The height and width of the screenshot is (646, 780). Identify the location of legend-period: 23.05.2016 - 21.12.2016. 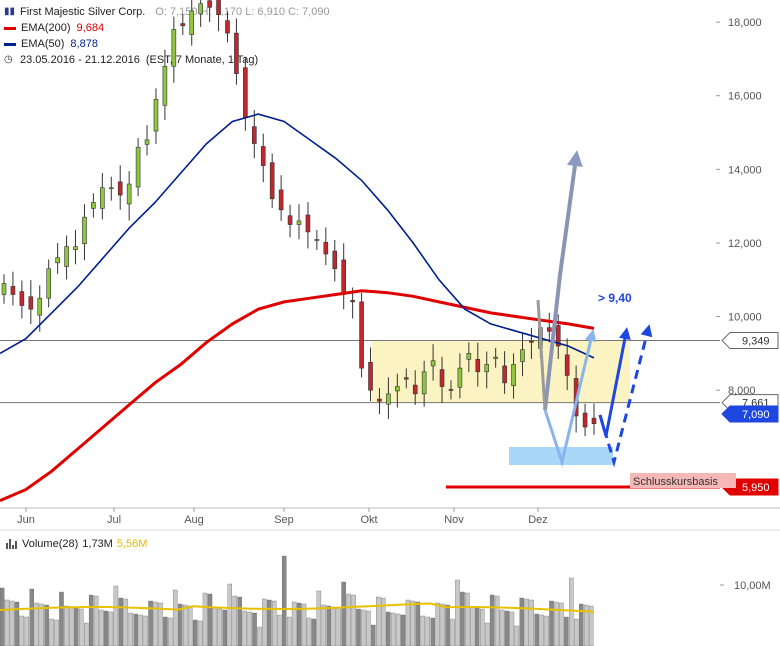
(80, 60).